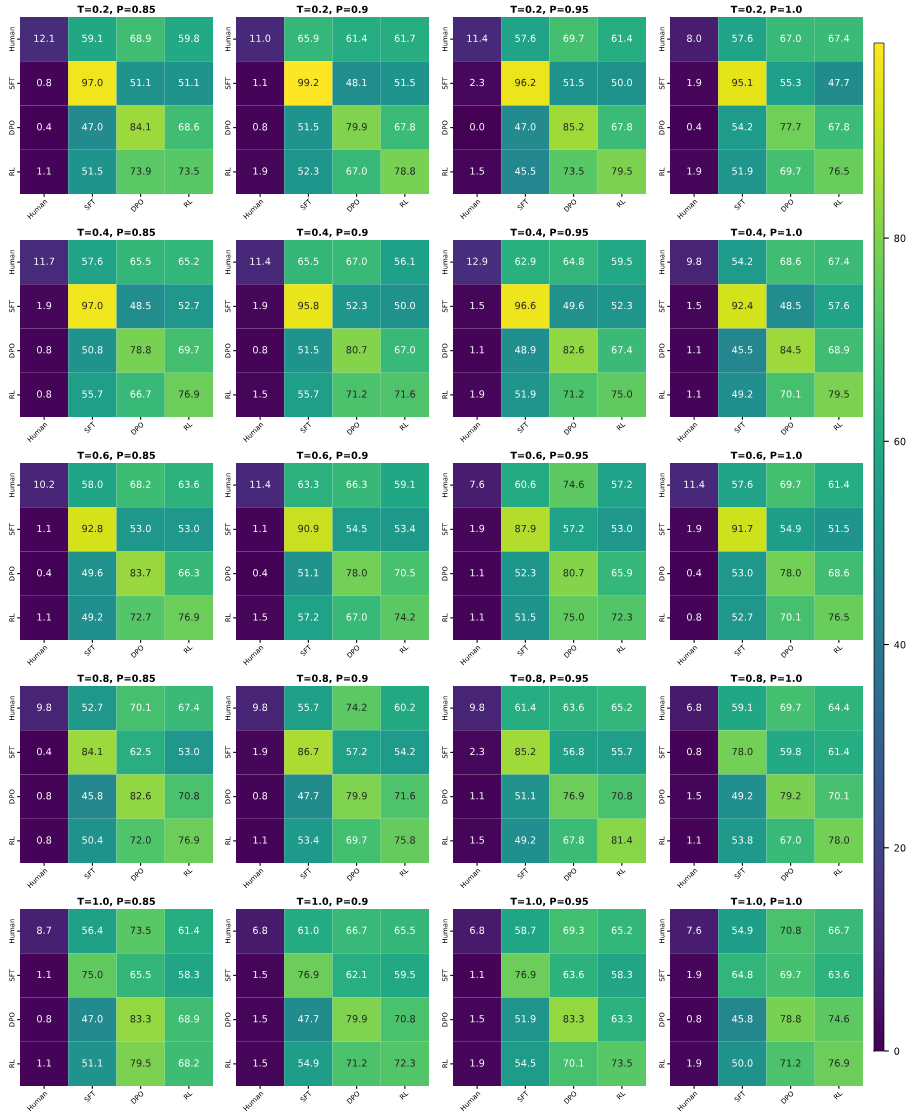  What do you see at coordinates (405, 840) in the screenshot?
I see `data-label: 75.8` at bounding box center [405, 840].